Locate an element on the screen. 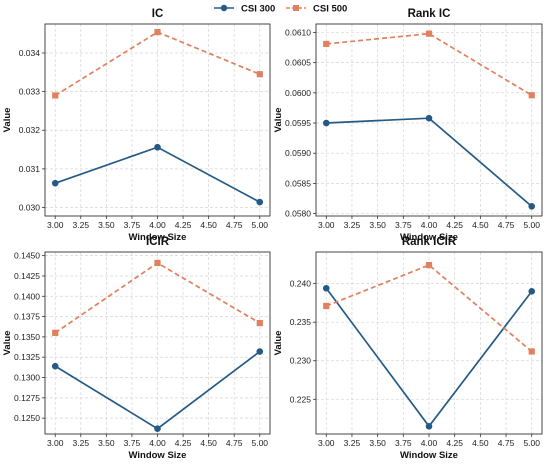 The width and height of the screenshot is (550, 465). y-tick-label: 0.030 is located at coordinates (30, 208).